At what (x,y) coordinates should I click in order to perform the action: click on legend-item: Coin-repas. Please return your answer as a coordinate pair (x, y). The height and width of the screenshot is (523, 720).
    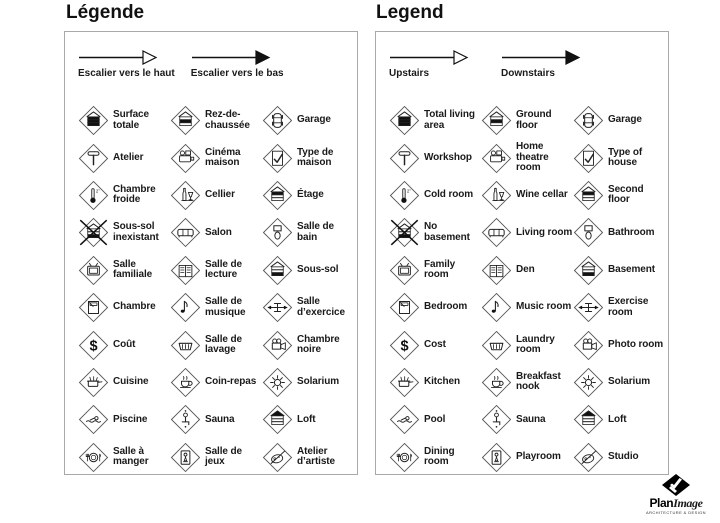
    Looking at the image, I should click on (216, 382).